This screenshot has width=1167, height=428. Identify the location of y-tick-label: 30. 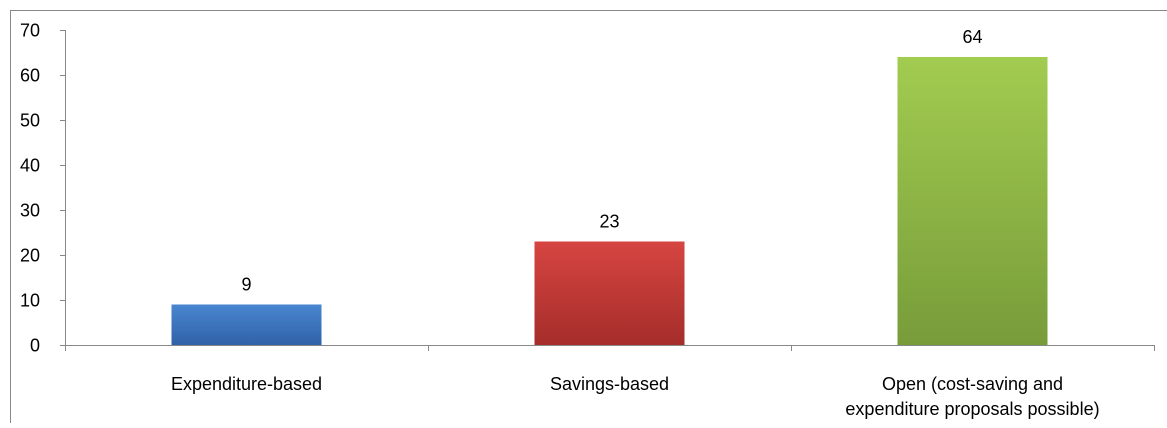
(30, 211).